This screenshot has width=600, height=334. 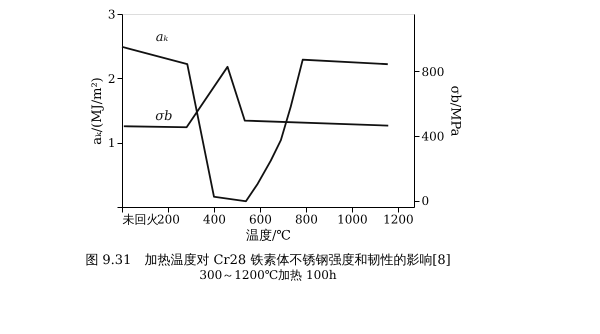 I want to click on y-tick-label: 1, so click(x=112, y=143).